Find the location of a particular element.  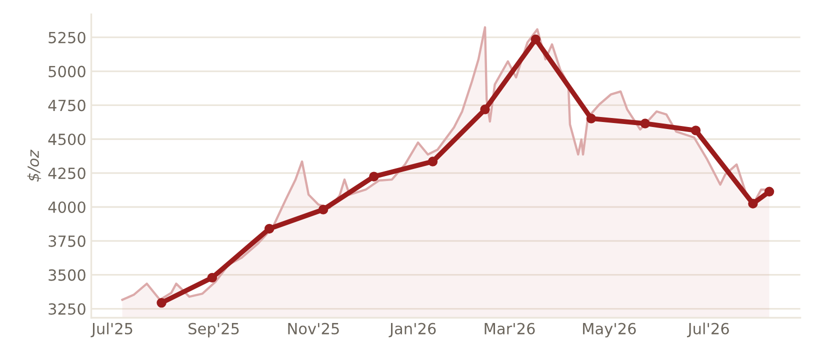

y-axis-title: $/oz is located at coordinates (34, 166).